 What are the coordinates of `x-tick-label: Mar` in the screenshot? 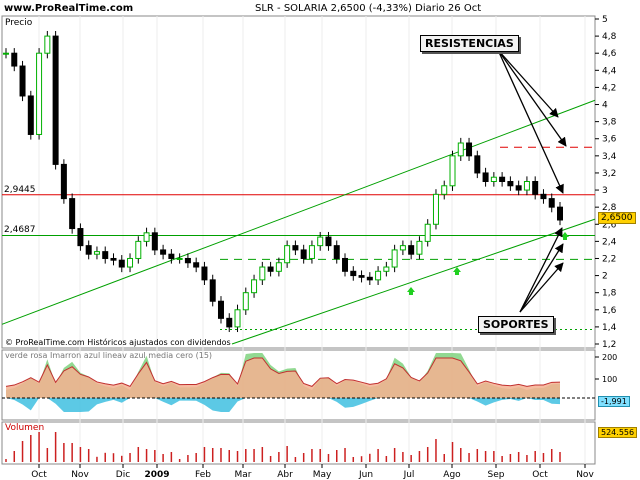 It's located at (243, 475).